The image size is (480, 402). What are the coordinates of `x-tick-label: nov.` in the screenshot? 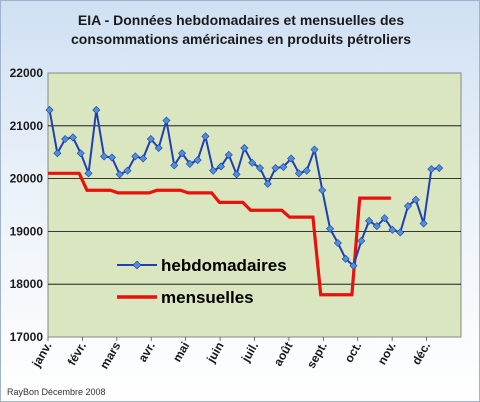 It's located at (387, 354).